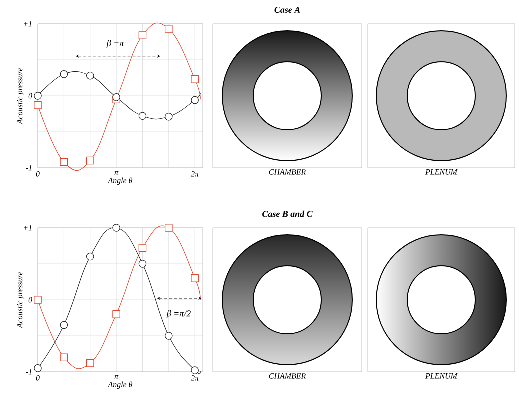 The height and width of the screenshot is (410, 519). Describe the element at coordinates (115, 44) in the screenshot. I see `annotation: β =π` at that location.